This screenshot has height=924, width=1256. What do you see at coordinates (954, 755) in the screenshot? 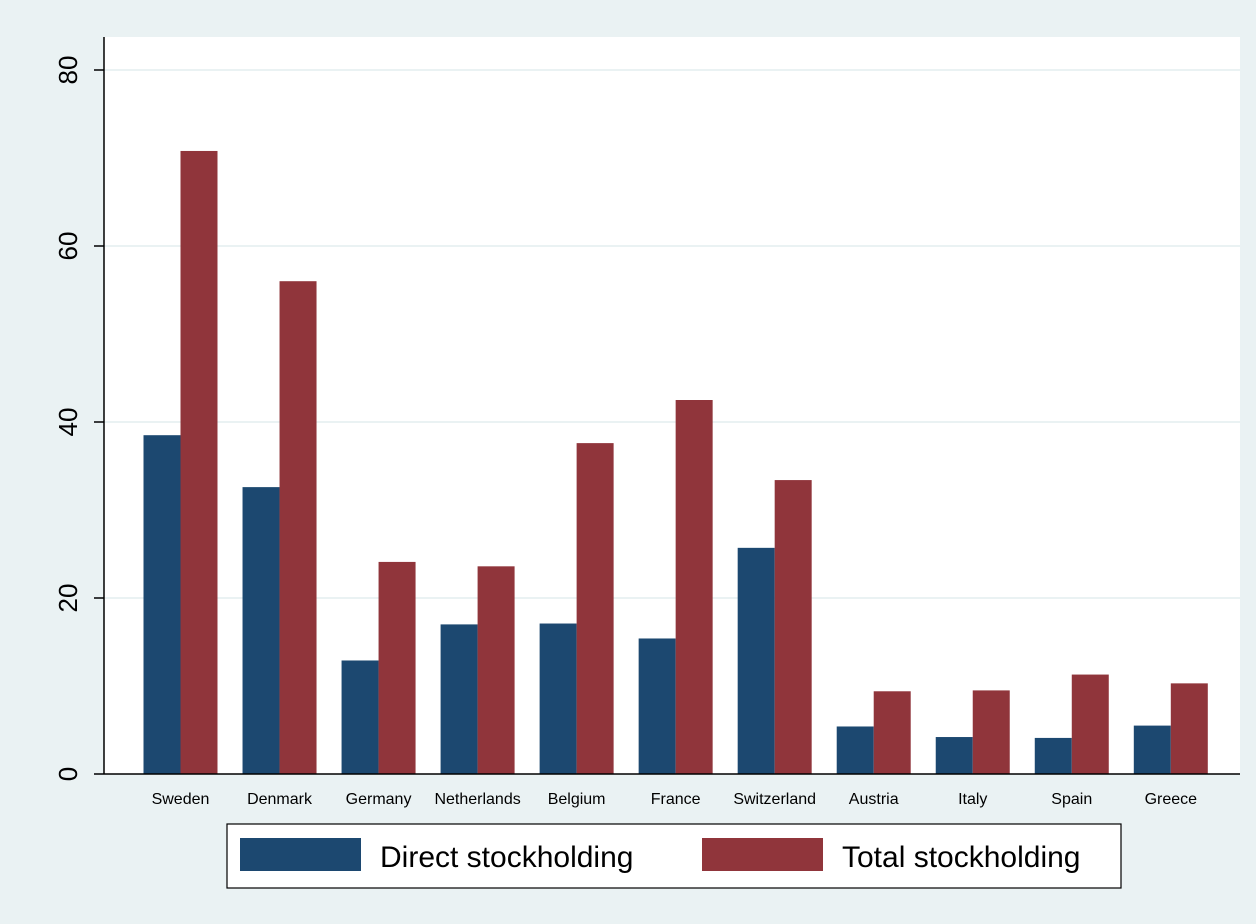
I see `bar-direct-italy` at bounding box center [954, 755].